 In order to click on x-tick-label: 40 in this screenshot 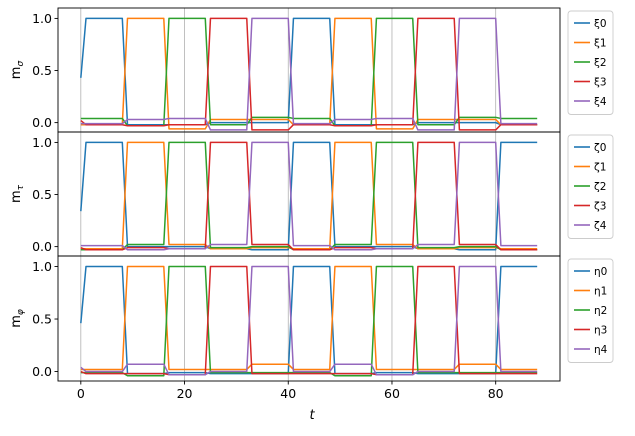, I will do `click(288, 393)`.